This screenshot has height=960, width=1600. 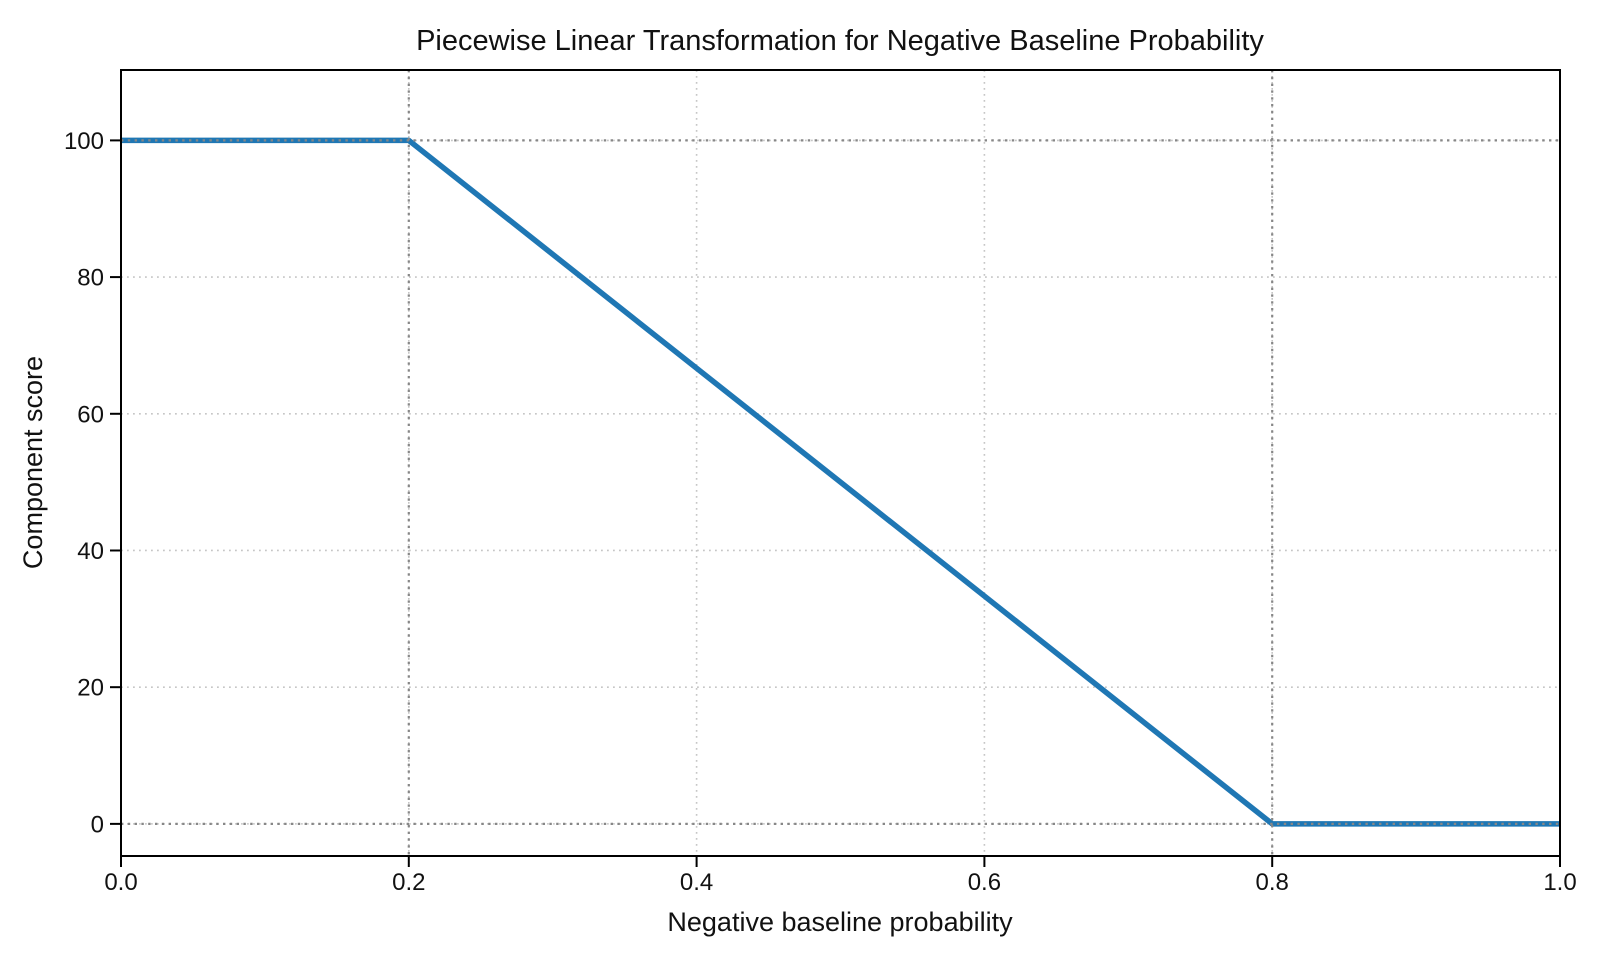 I want to click on x-axis-label: Negative baseline probability, so click(x=840, y=922).